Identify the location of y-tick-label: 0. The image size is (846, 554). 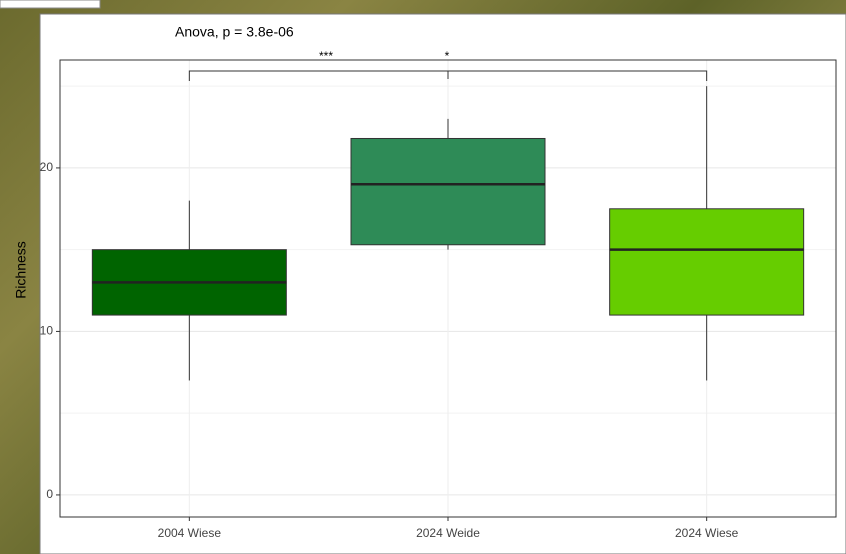
(49, 494).